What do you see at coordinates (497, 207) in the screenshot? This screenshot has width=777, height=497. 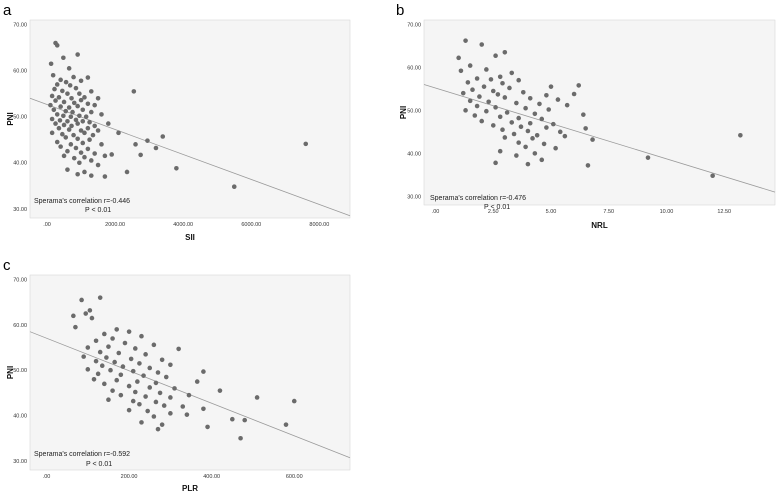 I see `p-value-label: P < 0.01` at bounding box center [497, 207].